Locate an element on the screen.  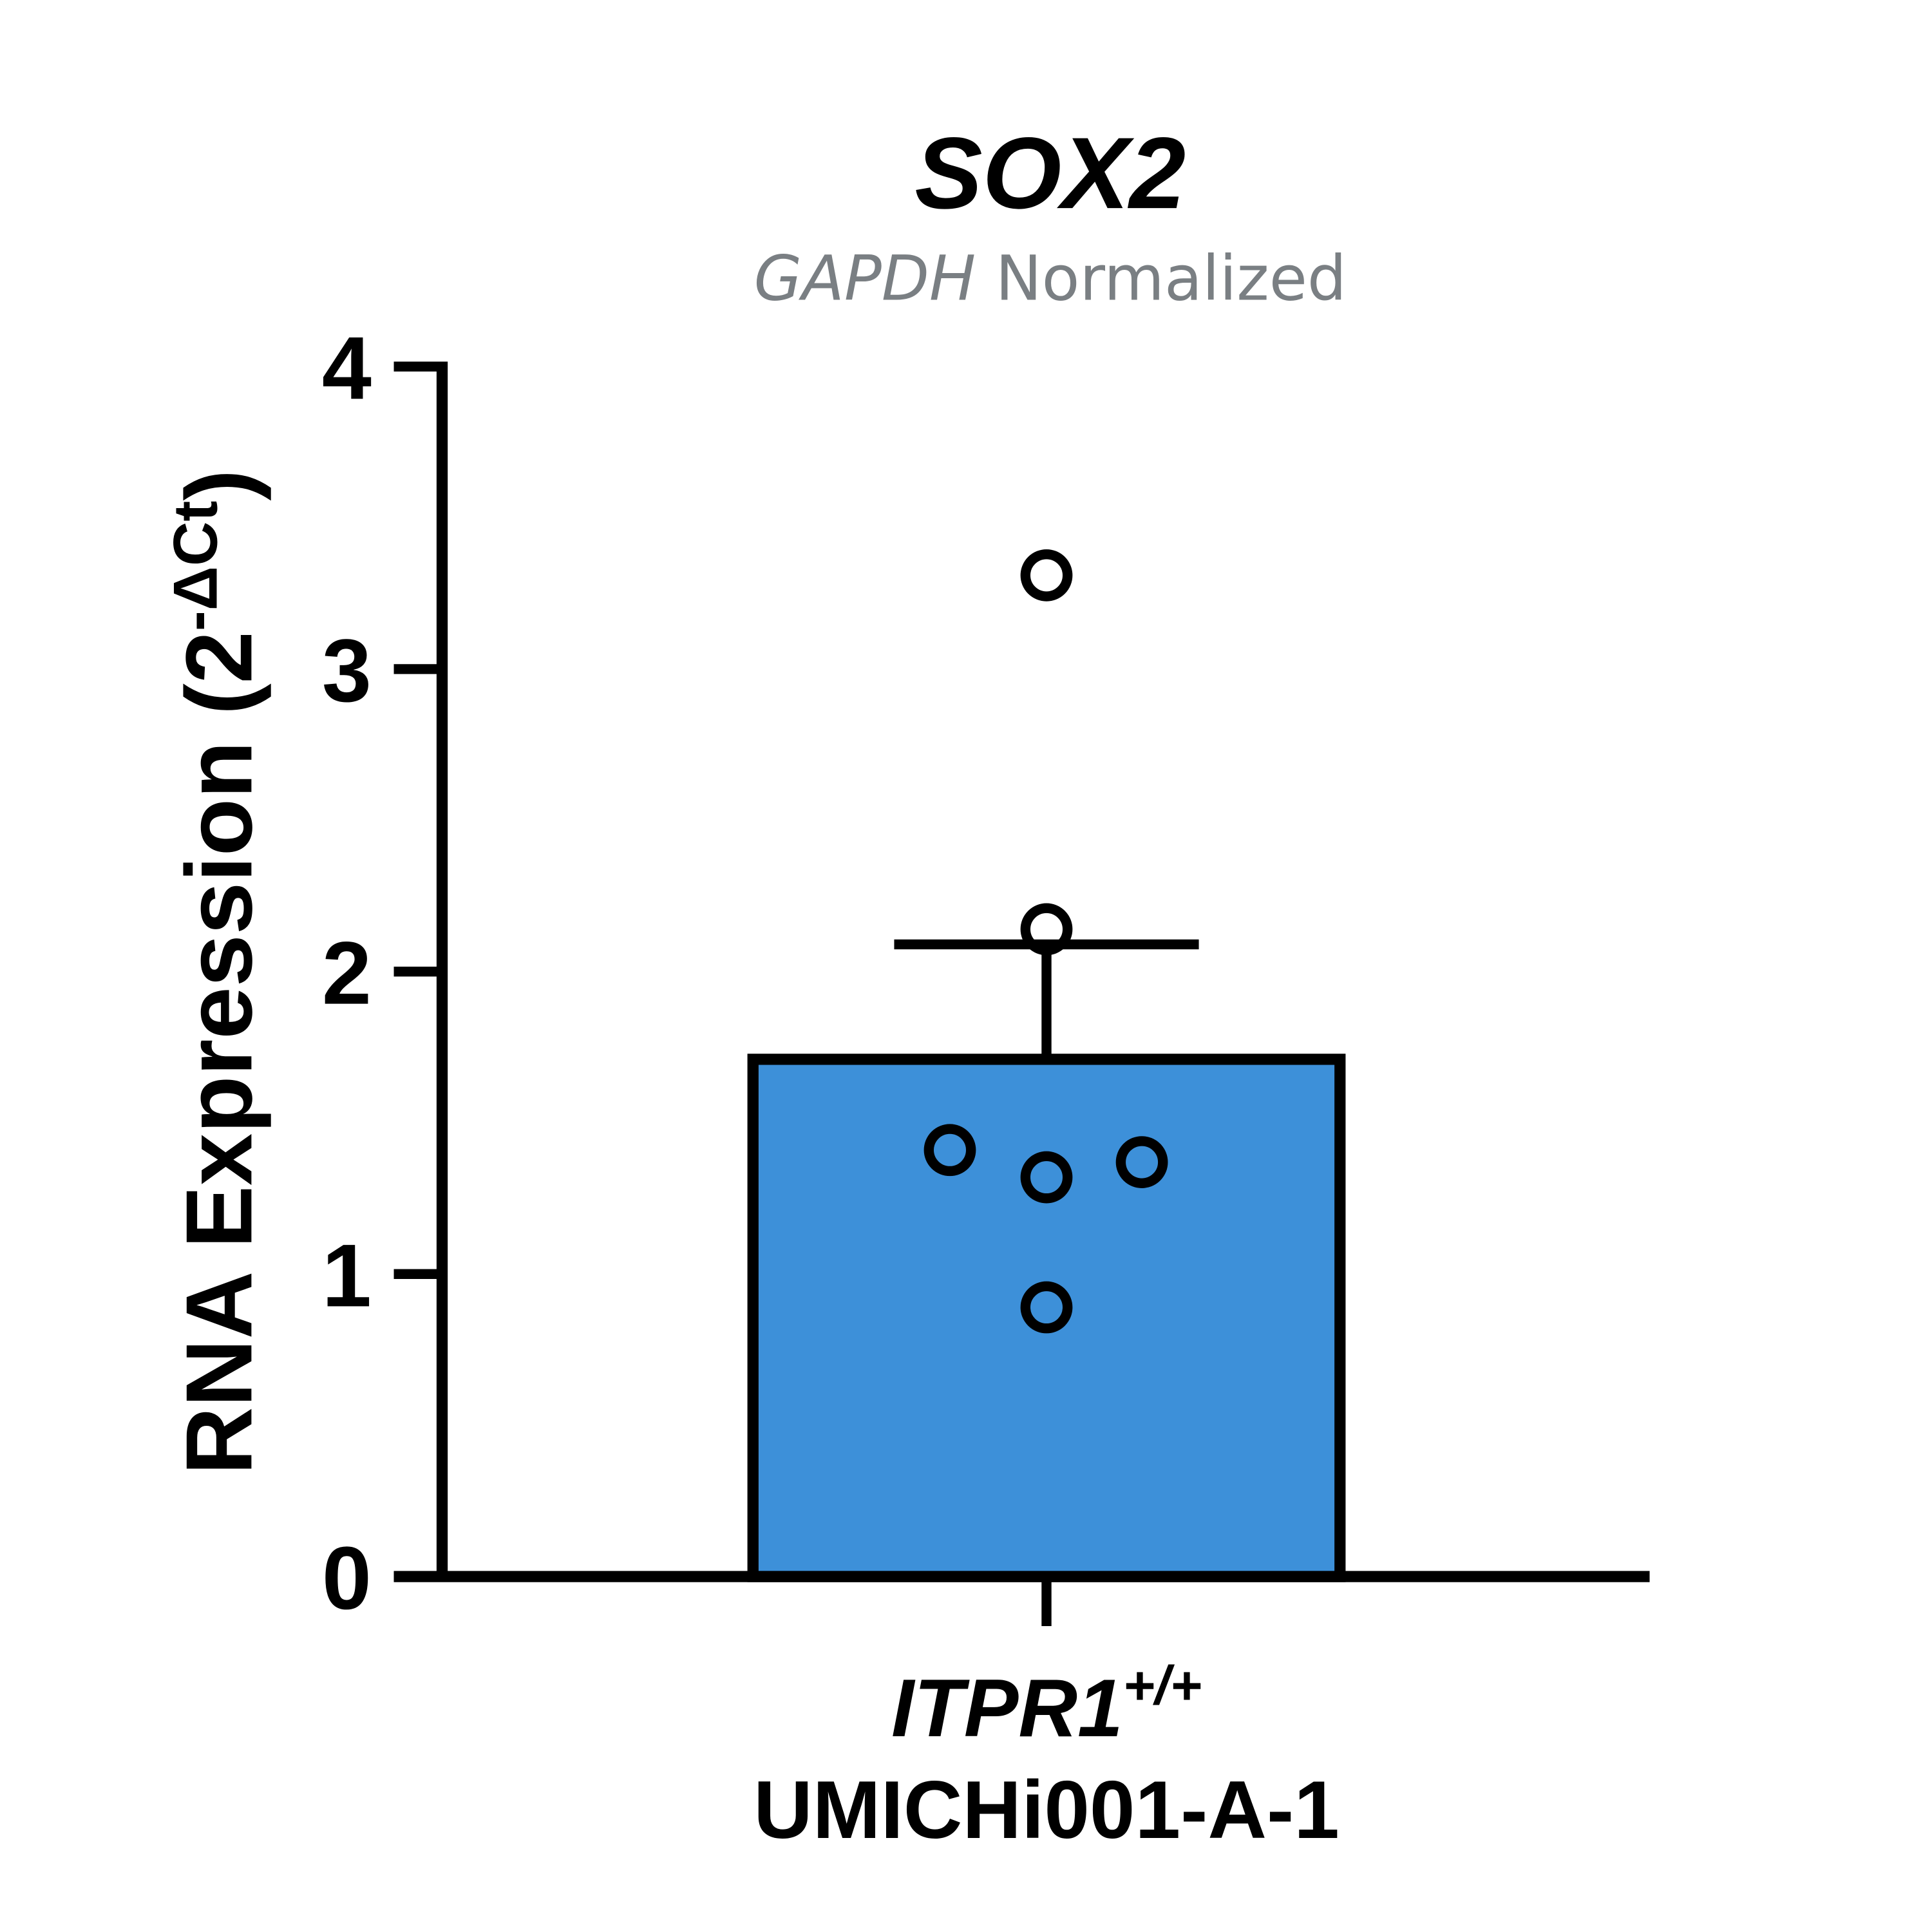
y-label-main: RNA Expression (2 is located at coordinates (218, 1053).